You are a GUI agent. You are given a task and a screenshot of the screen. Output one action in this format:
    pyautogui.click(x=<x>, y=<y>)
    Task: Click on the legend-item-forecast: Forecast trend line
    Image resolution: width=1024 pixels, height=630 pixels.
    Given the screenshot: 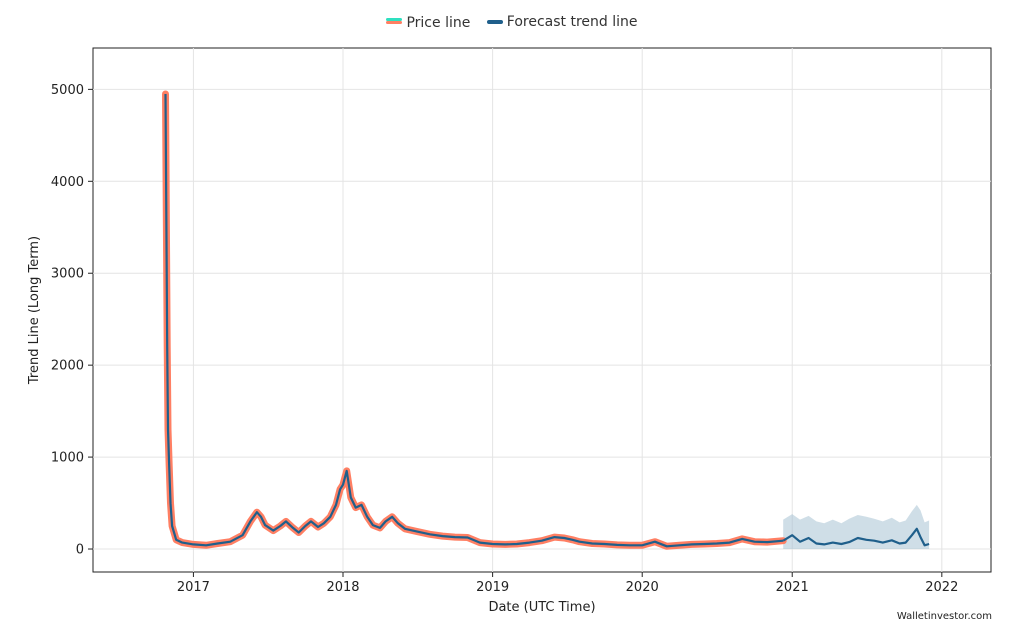 What is the action you would take?
    pyautogui.click(x=562, y=22)
    